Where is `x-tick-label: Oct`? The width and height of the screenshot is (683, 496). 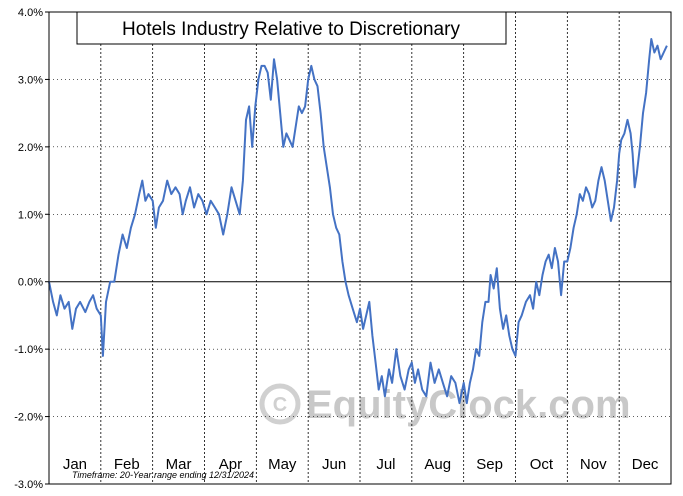
x-tick-label: Oct is located at coordinates (542, 464).